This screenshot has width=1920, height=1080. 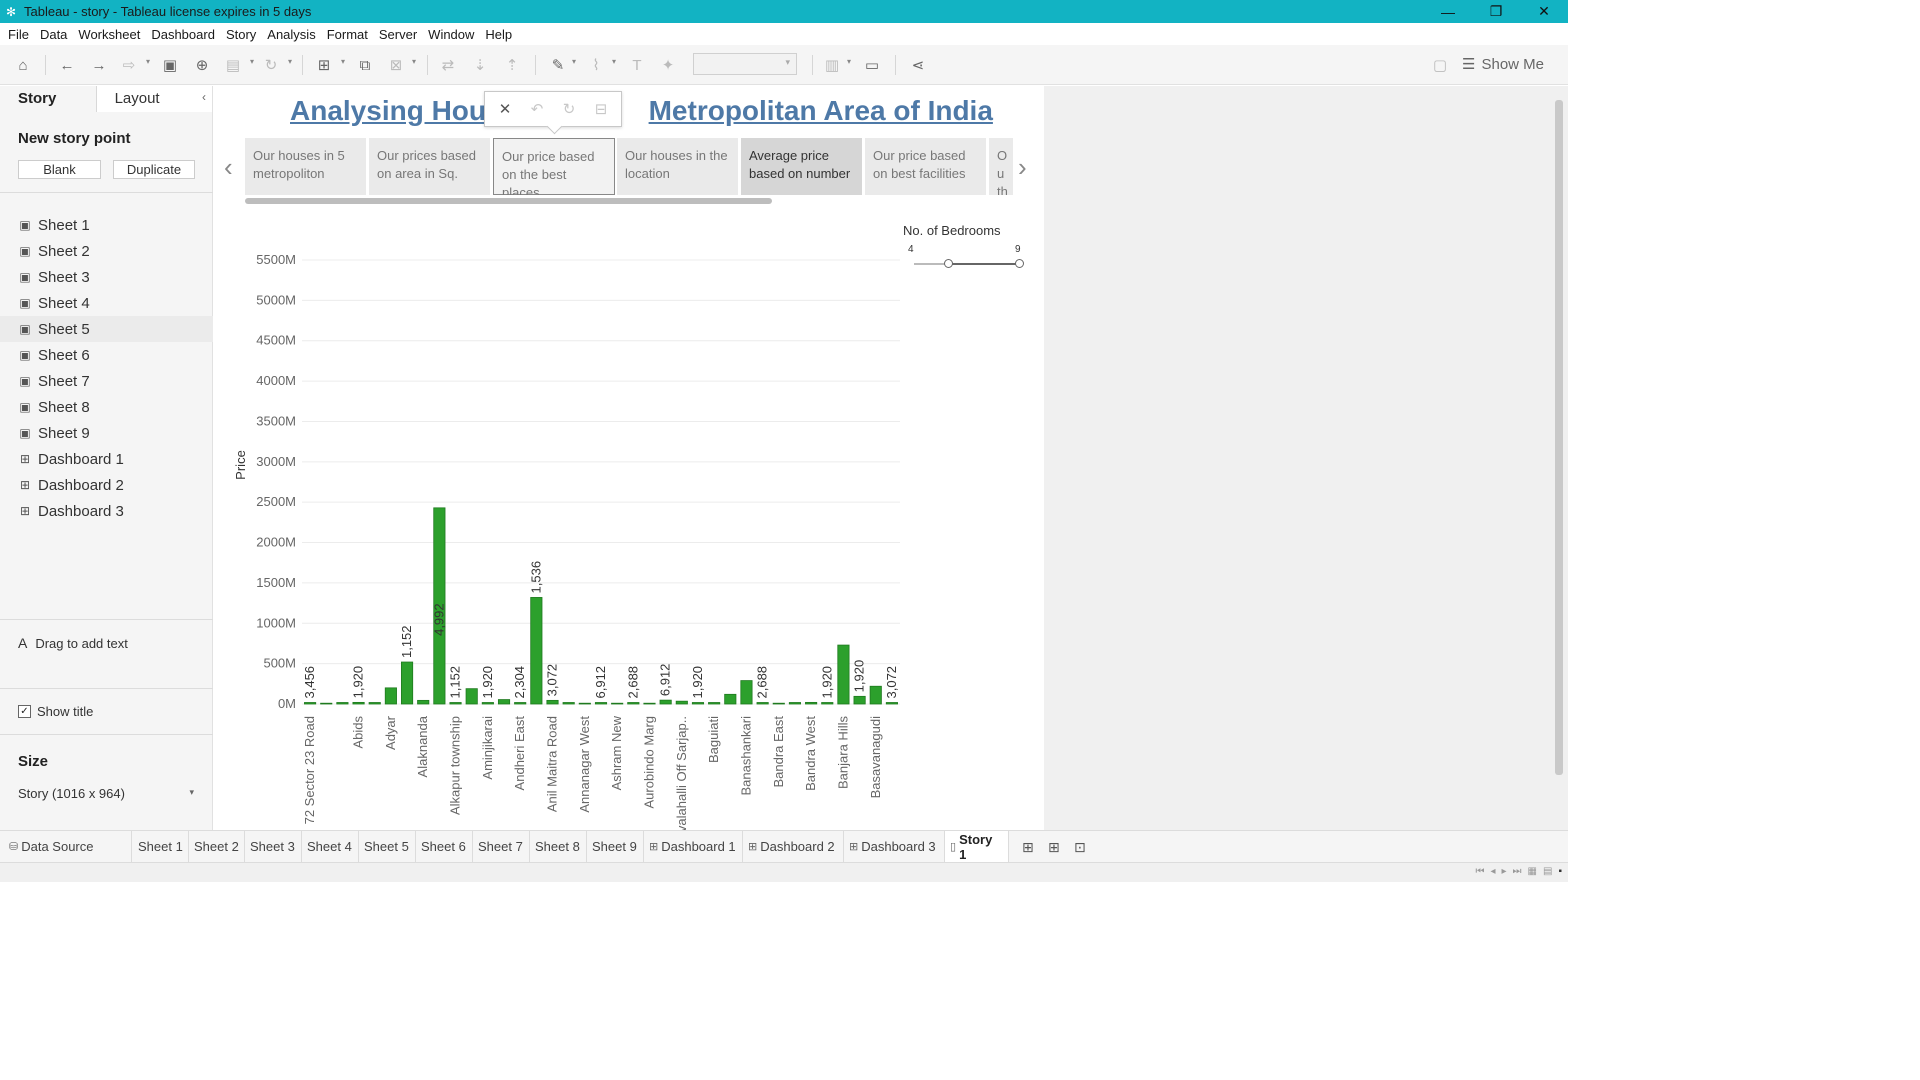 What do you see at coordinates (637, 65) in the screenshot?
I see `labels-icon: T` at bounding box center [637, 65].